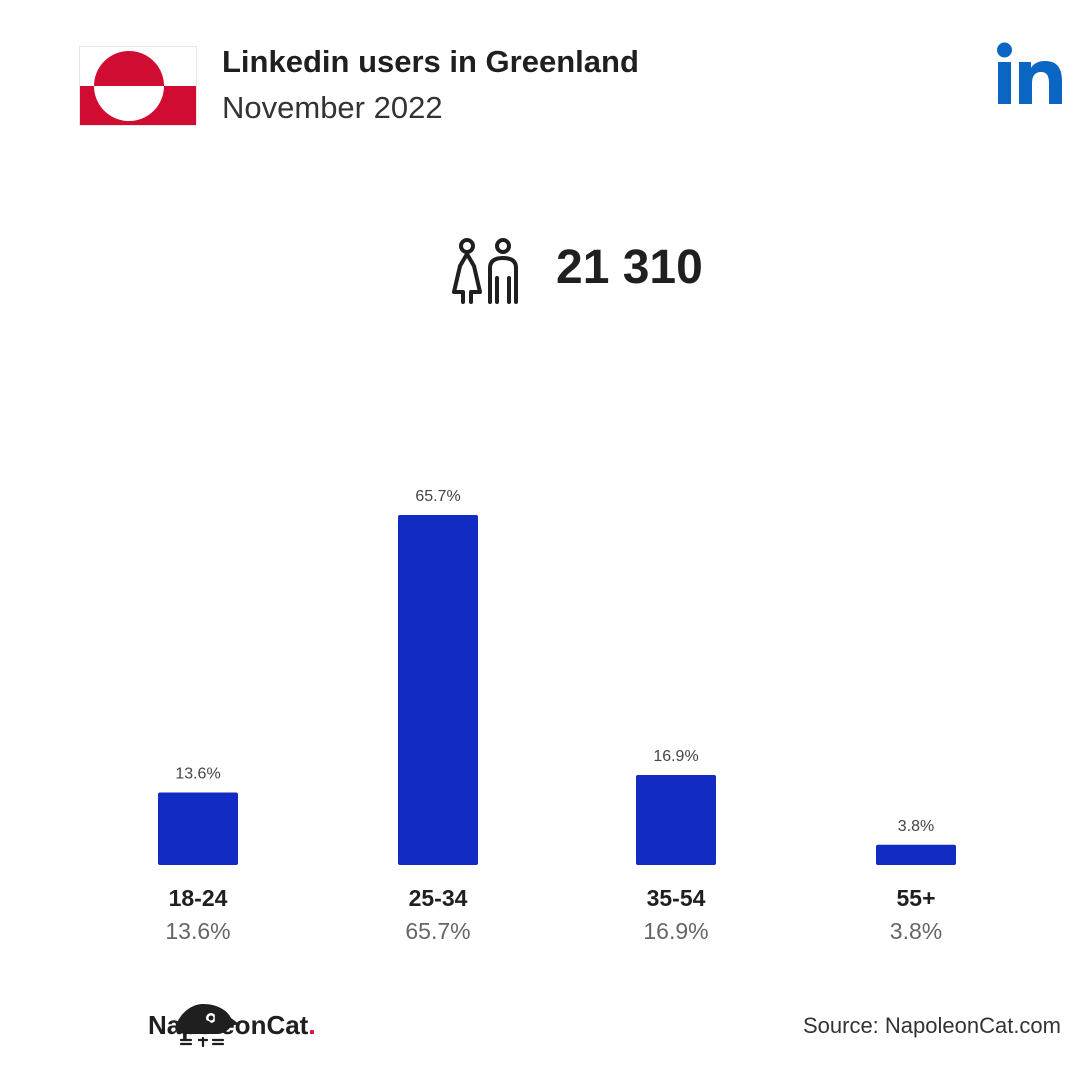 This screenshot has width=1080, height=1080. What do you see at coordinates (676, 898) in the screenshot?
I see `category-label: 35-54` at bounding box center [676, 898].